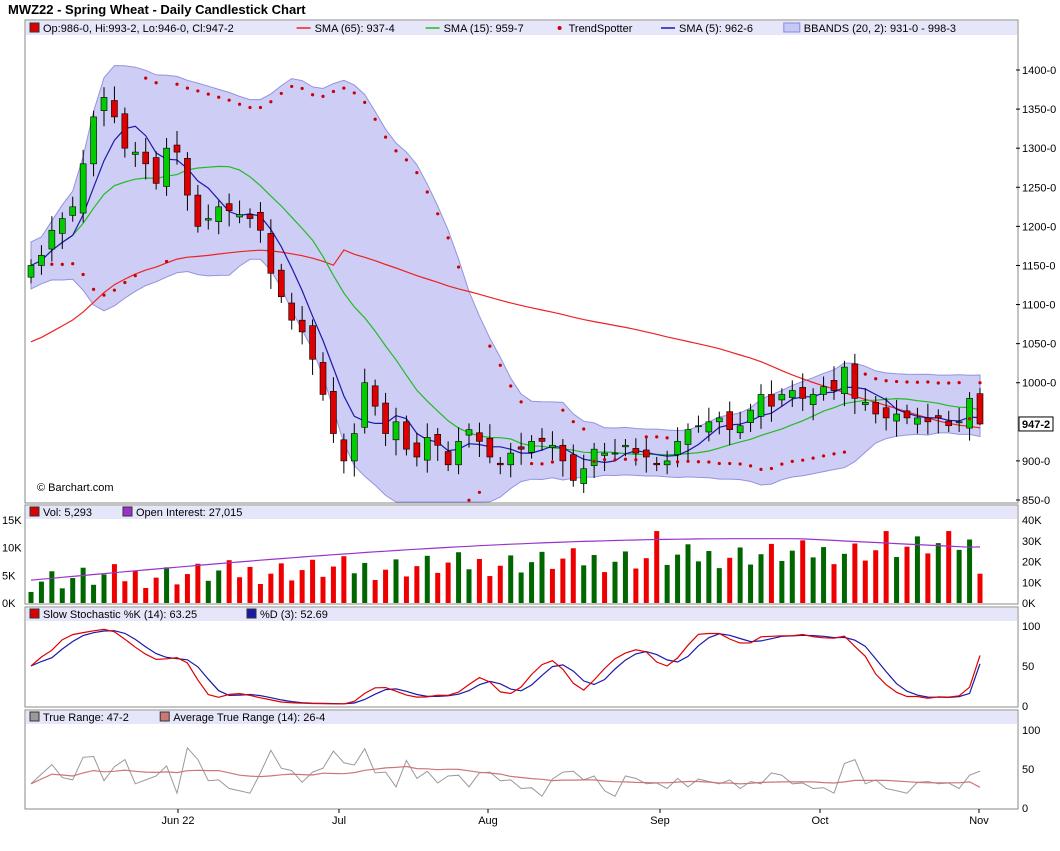 The width and height of the screenshot is (1060, 851). What do you see at coordinates (1031, 731) in the screenshot?
I see `true-range-tick-label: 100` at bounding box center [1031, 731].